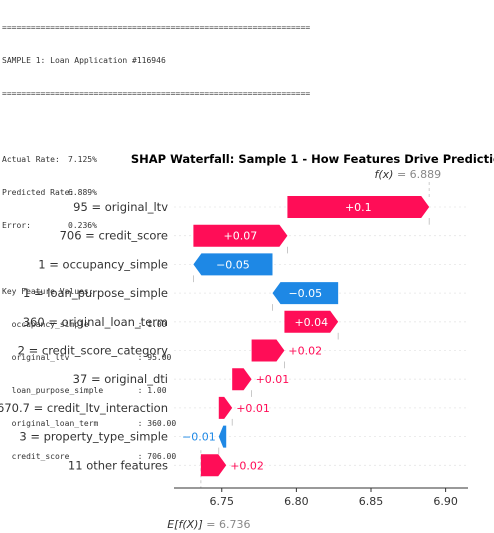  I want to click on value-label: +0.1, so click(358, 207).